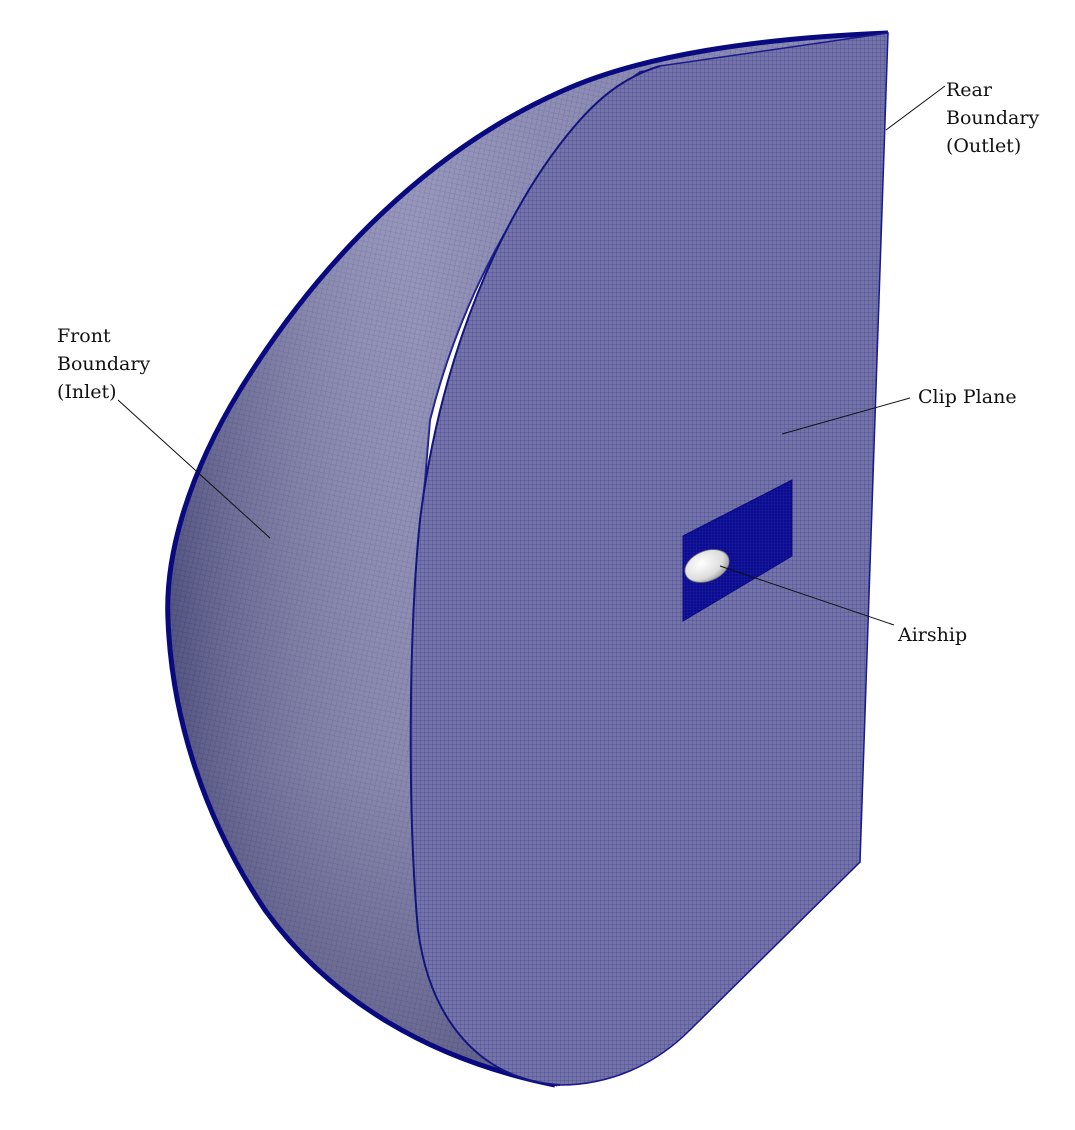 This screenshot has height=1130, width=1075. Describe the element at coordinates (737, 550) in the screenshot. I see `refinement-region` at that location.